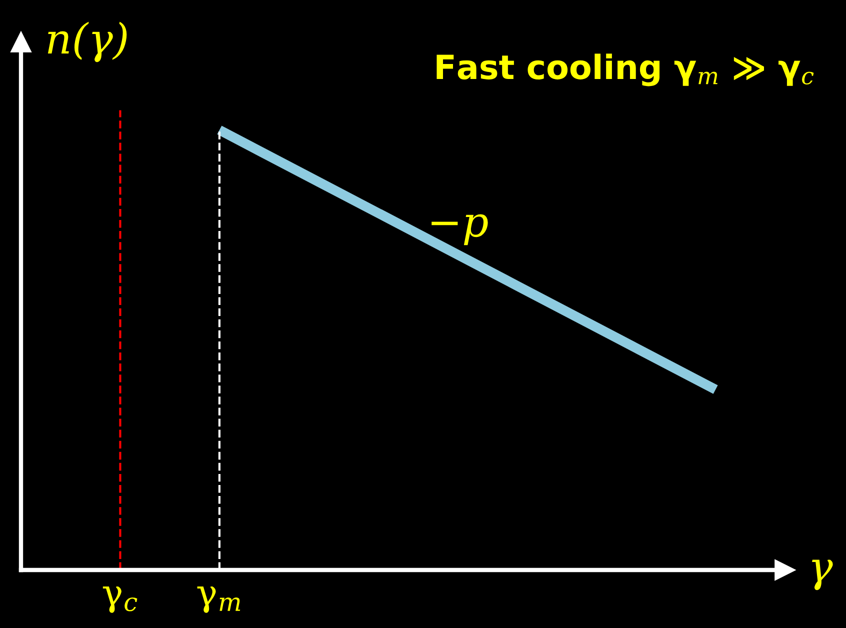 The image size is (846, 628). What do you see at coordinates (218, 599) in the screenshot?
I see `x-tick-label: γ$_{m}$` at bounding box center [218, 599].